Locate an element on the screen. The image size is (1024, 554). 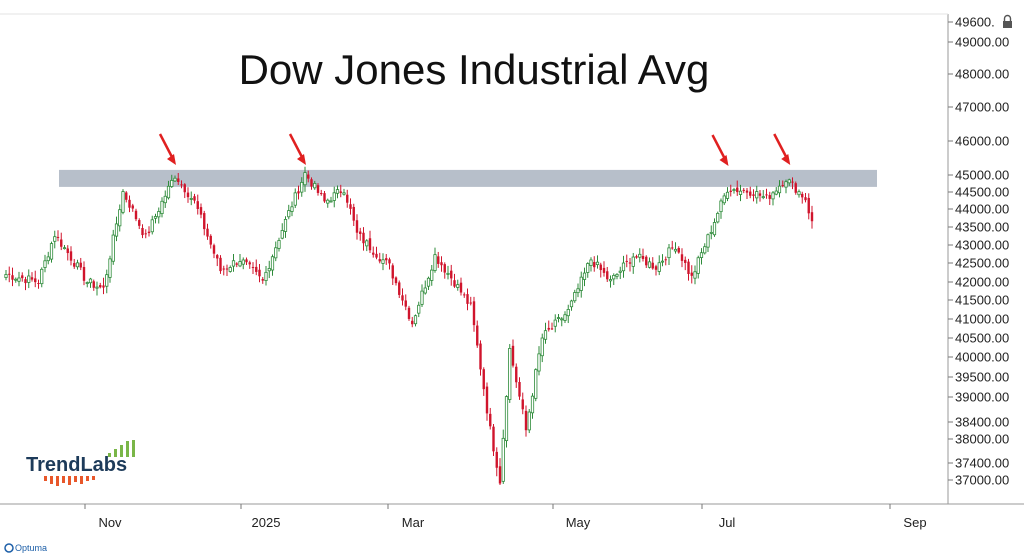
y-tick-label: 39500.00 is located at coordinates (982, 377).